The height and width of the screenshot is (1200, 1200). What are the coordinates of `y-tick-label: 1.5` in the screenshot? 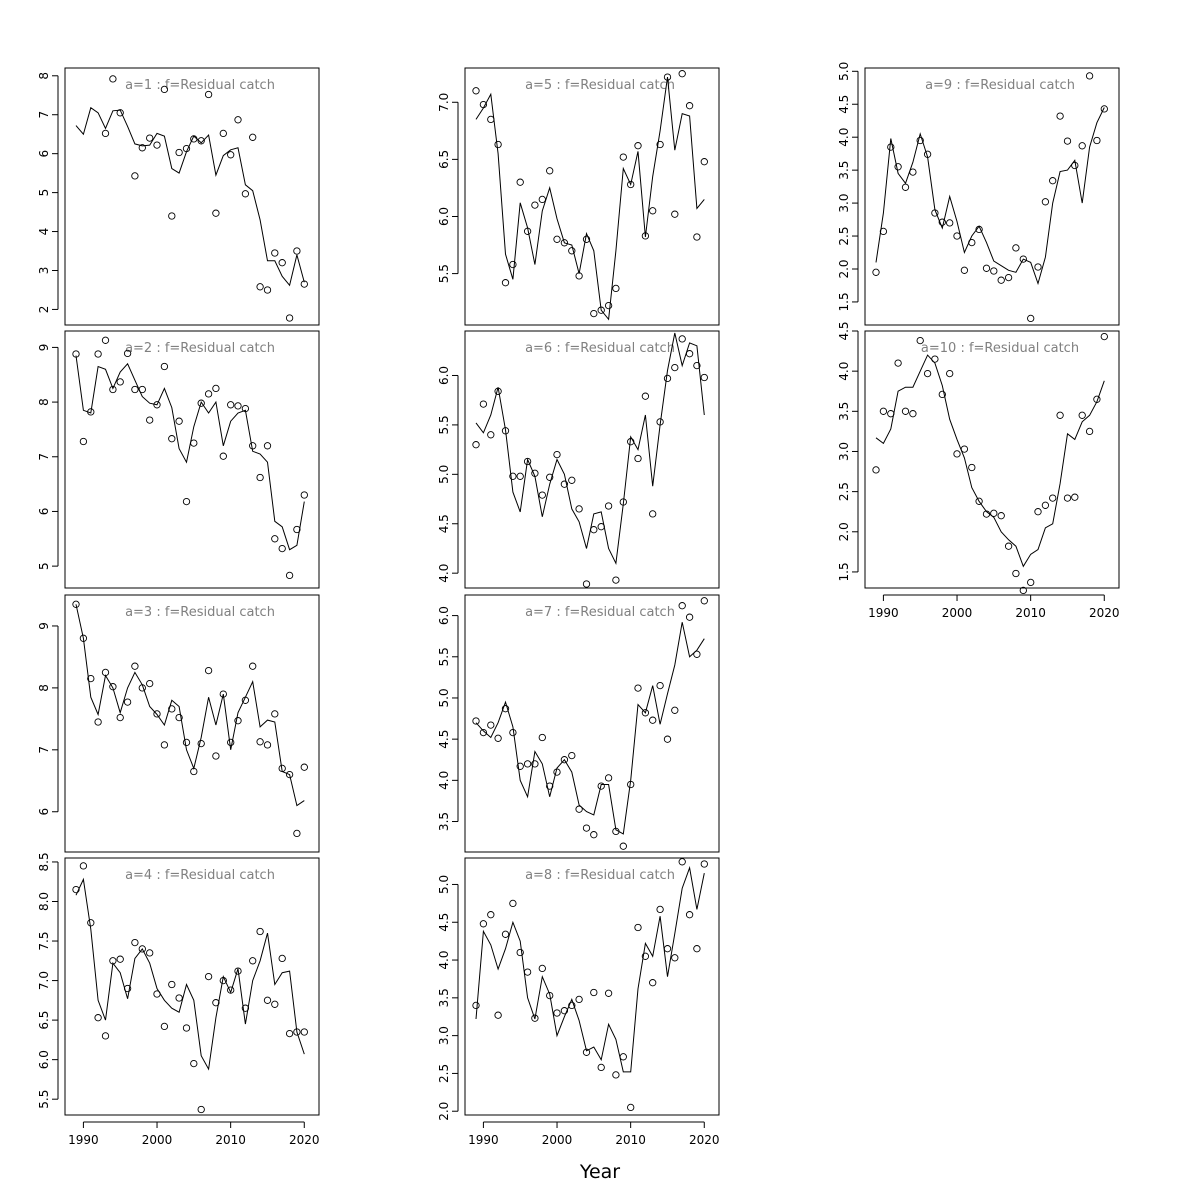 It's located at (844, 301).